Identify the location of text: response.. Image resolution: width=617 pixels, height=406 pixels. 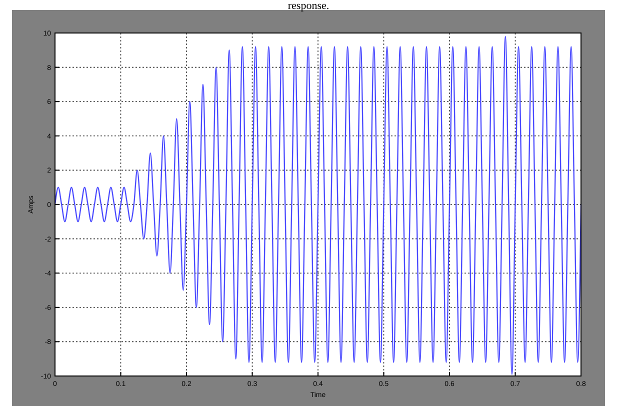
(309, 6).